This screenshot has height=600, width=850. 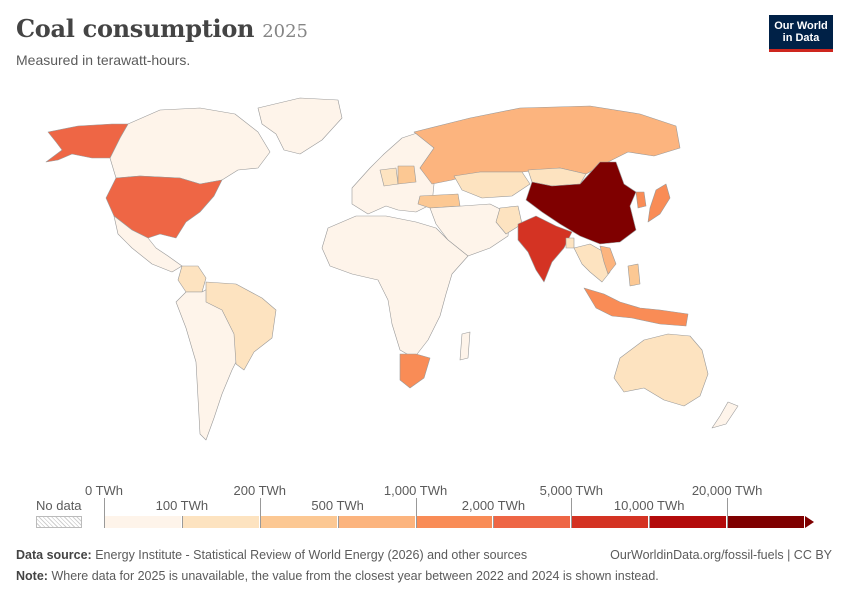 I want to click on region-canada, so click(x=190, y=146).